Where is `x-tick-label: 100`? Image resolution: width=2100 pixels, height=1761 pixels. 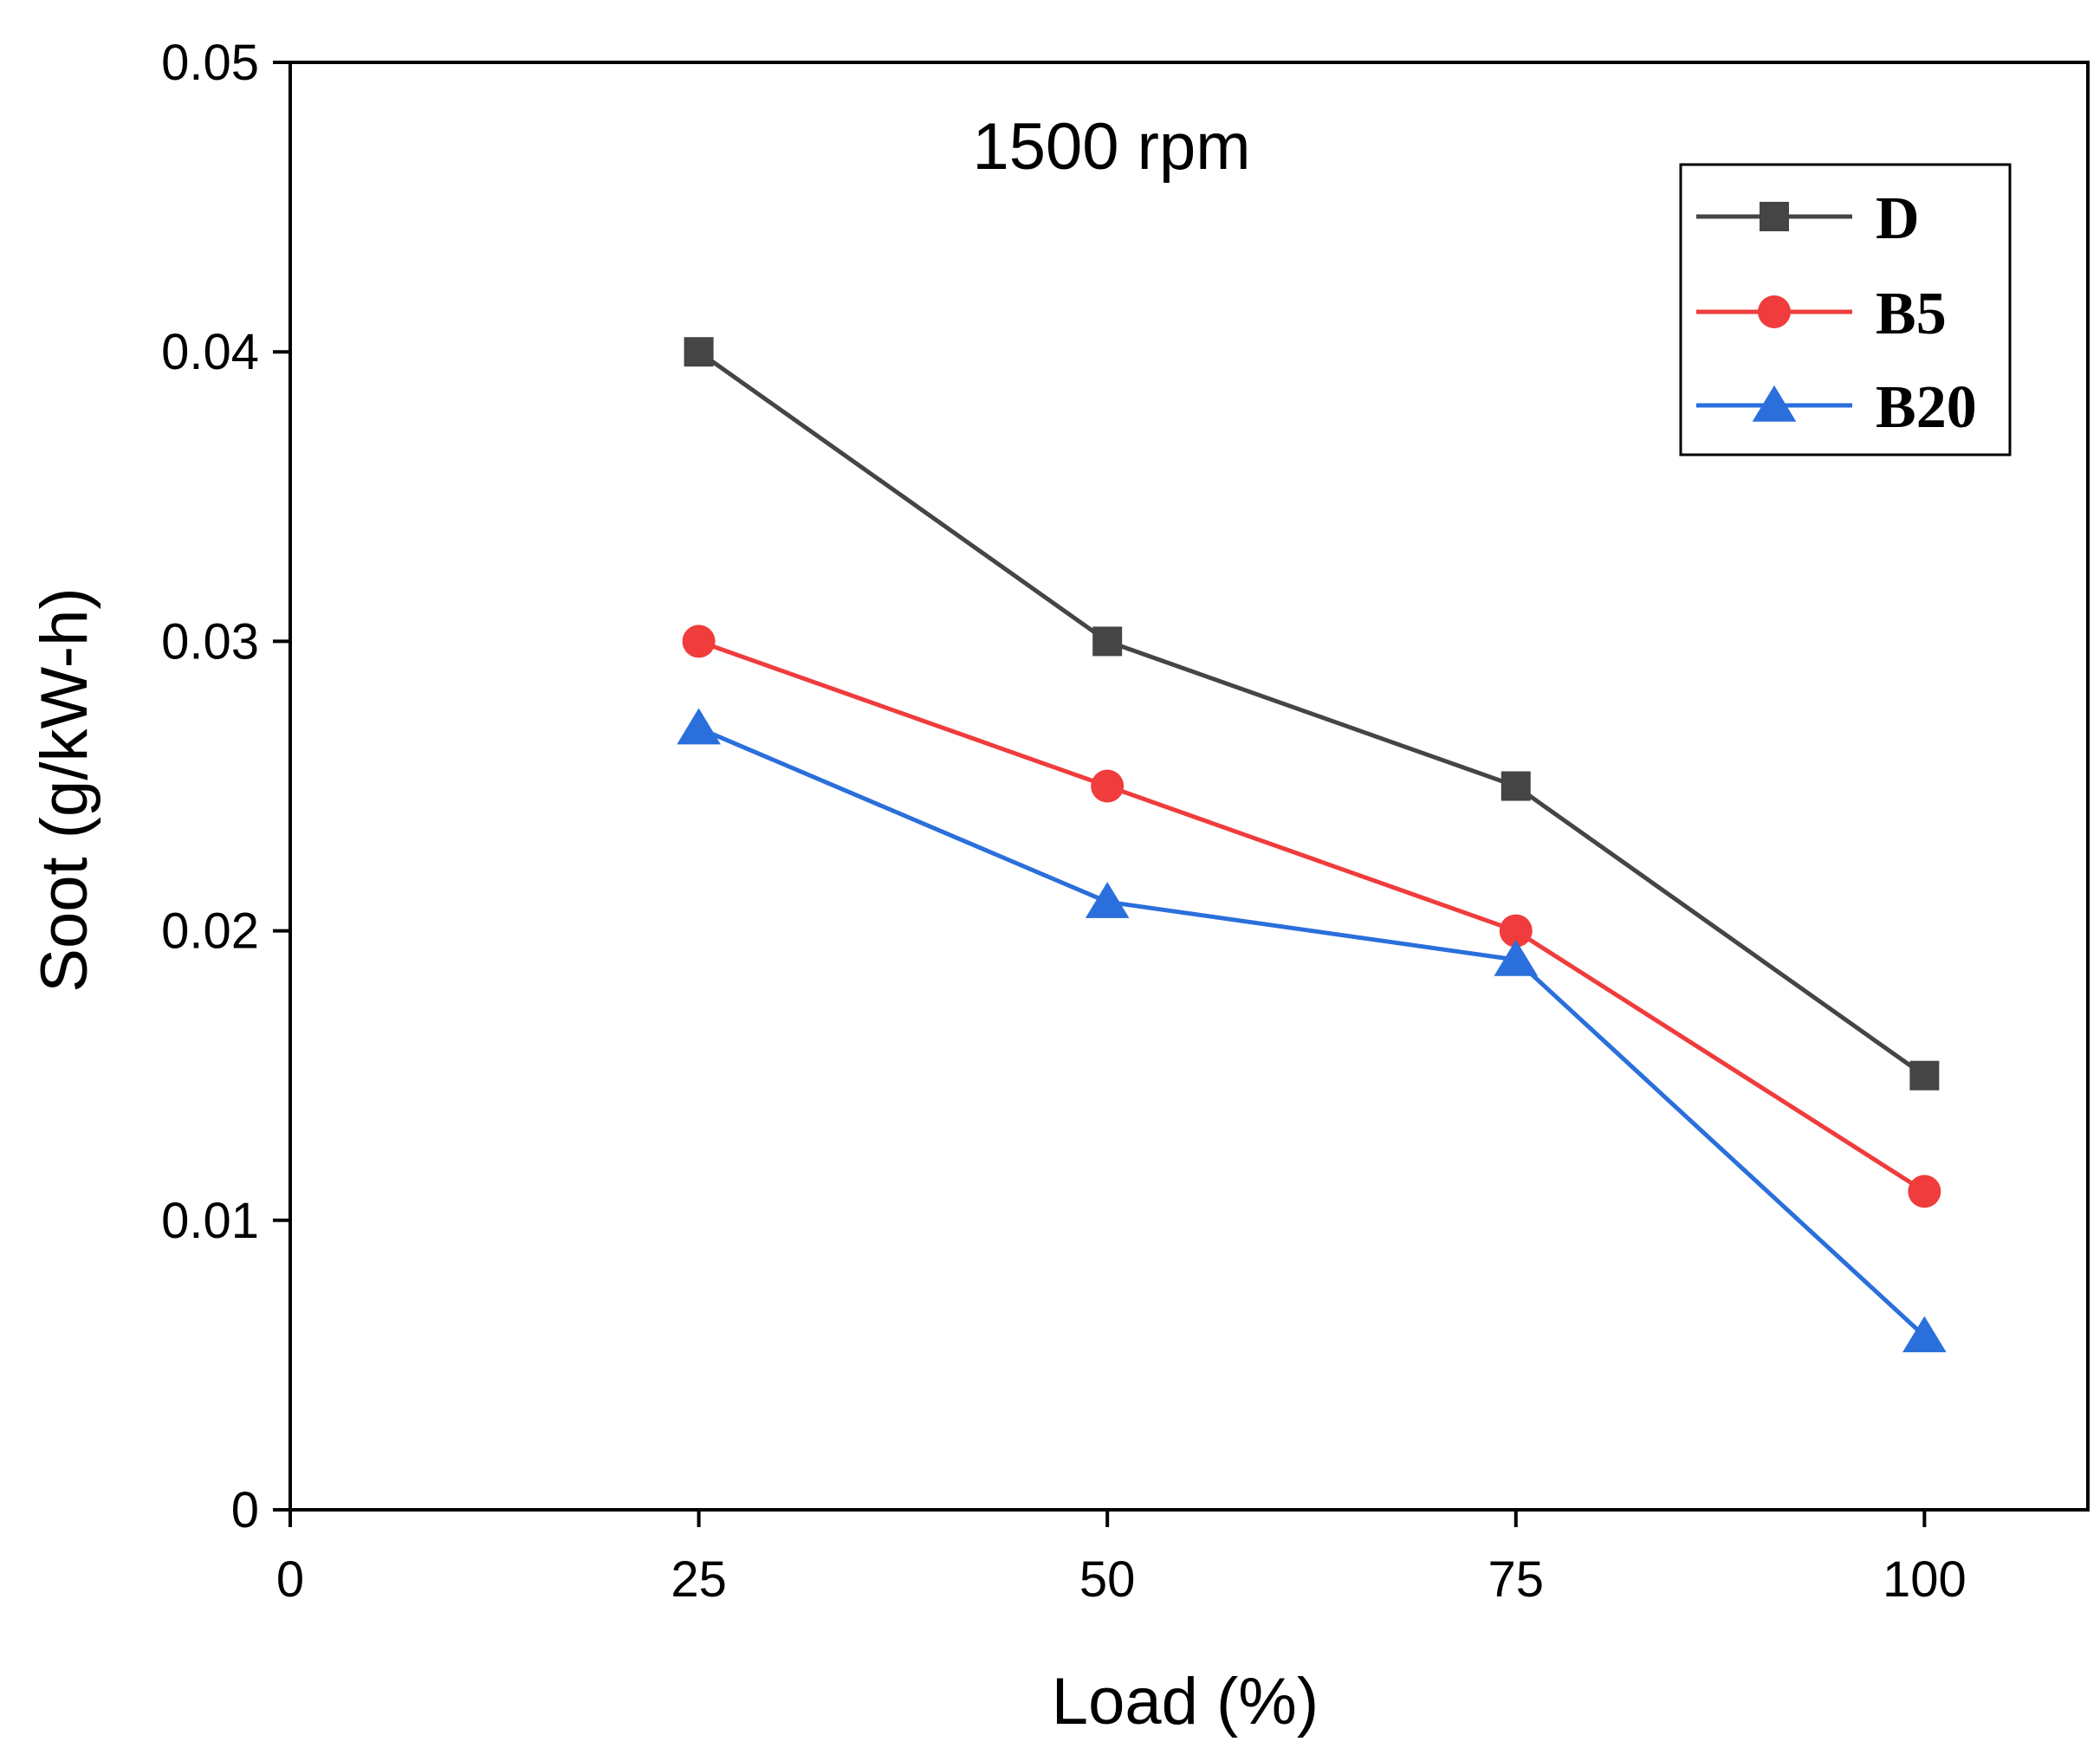 x-tick-label: 100 is located at coordinates (1925, 1579).